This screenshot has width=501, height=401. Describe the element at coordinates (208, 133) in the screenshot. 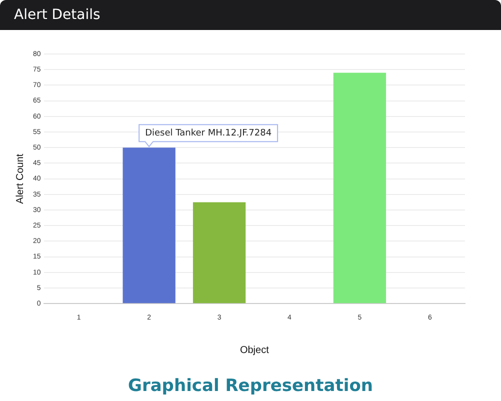

I see `annotation: Diesel Tanker MH.12.JF.7284` at that location.